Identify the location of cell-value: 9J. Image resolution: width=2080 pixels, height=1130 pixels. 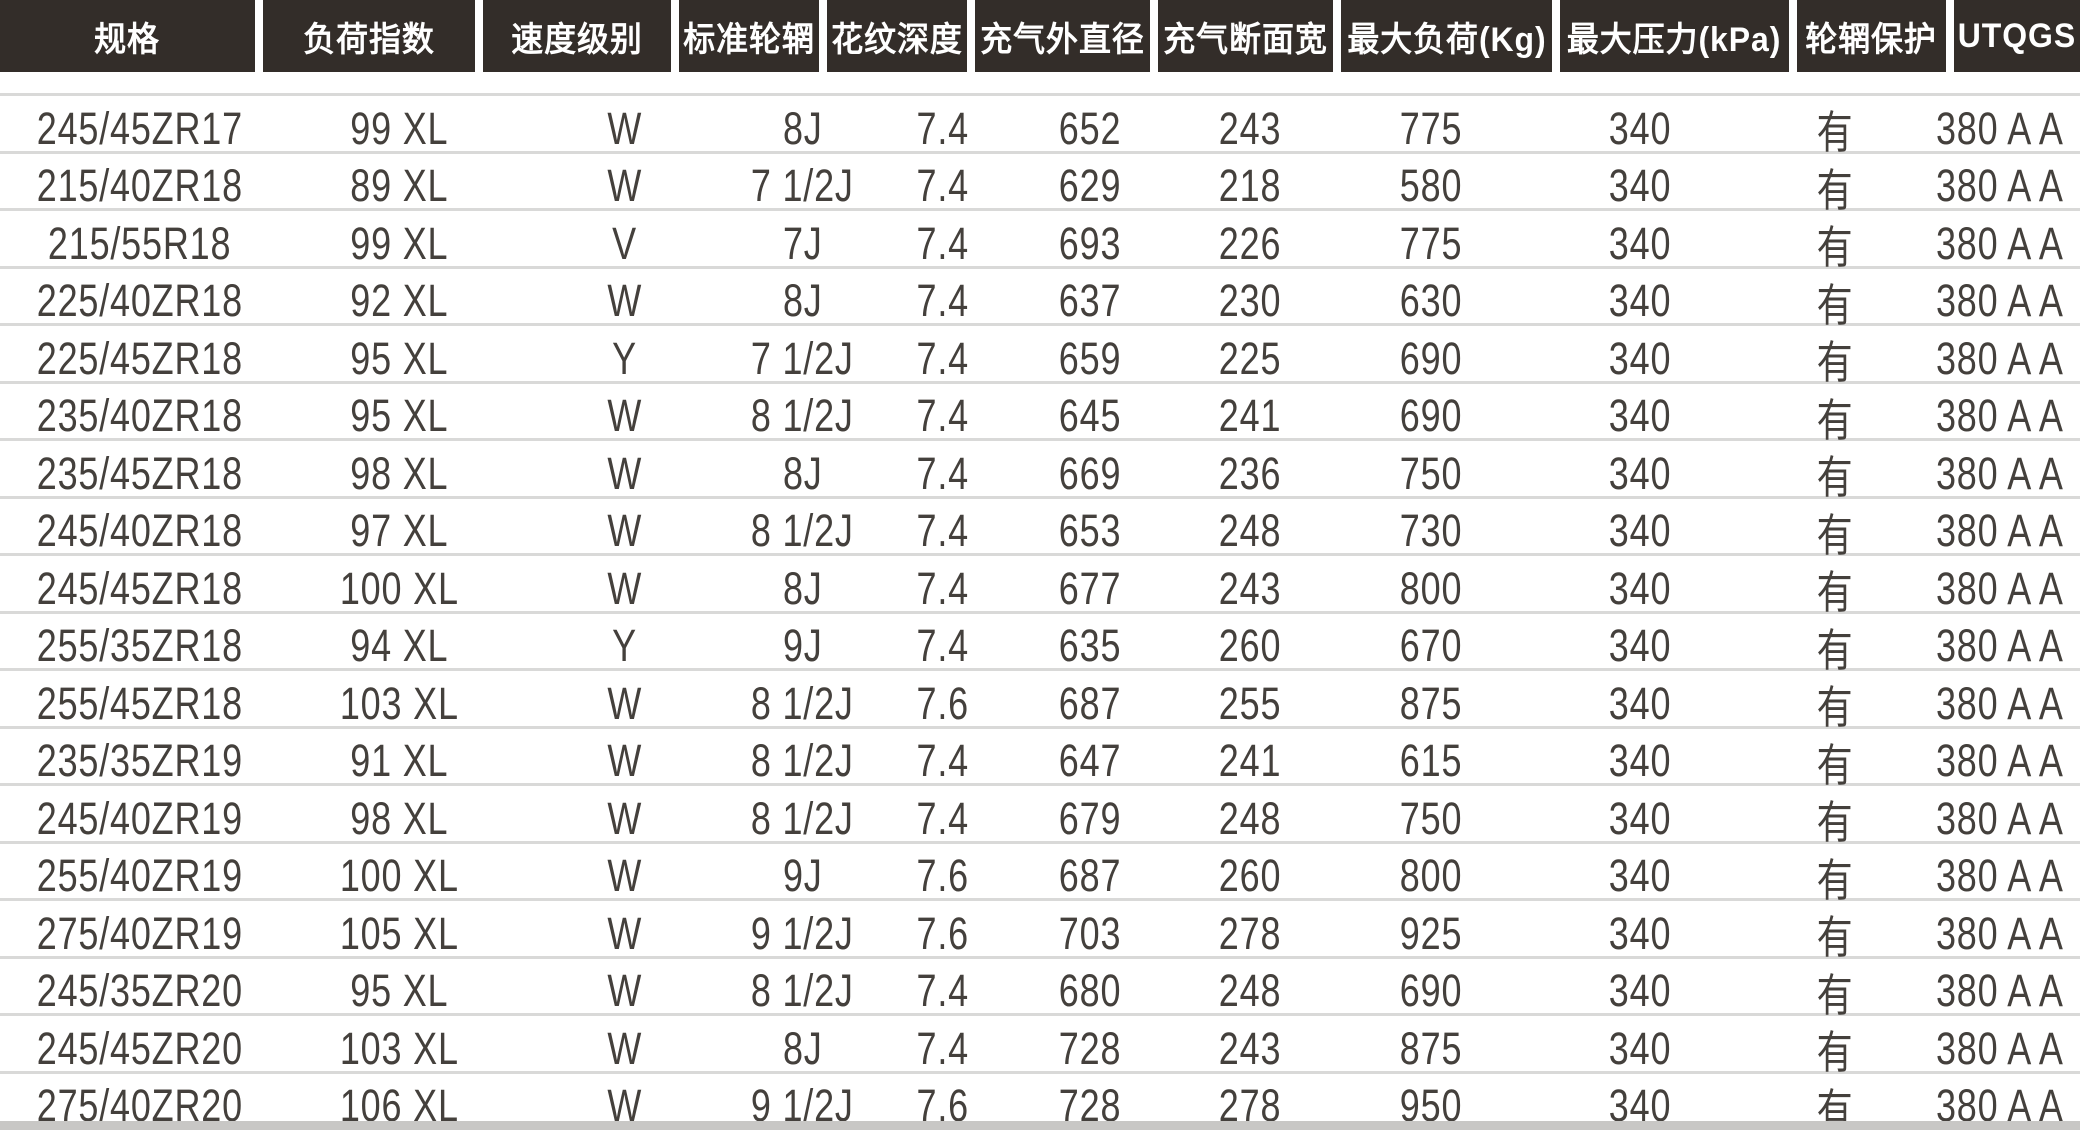
(802, 875).